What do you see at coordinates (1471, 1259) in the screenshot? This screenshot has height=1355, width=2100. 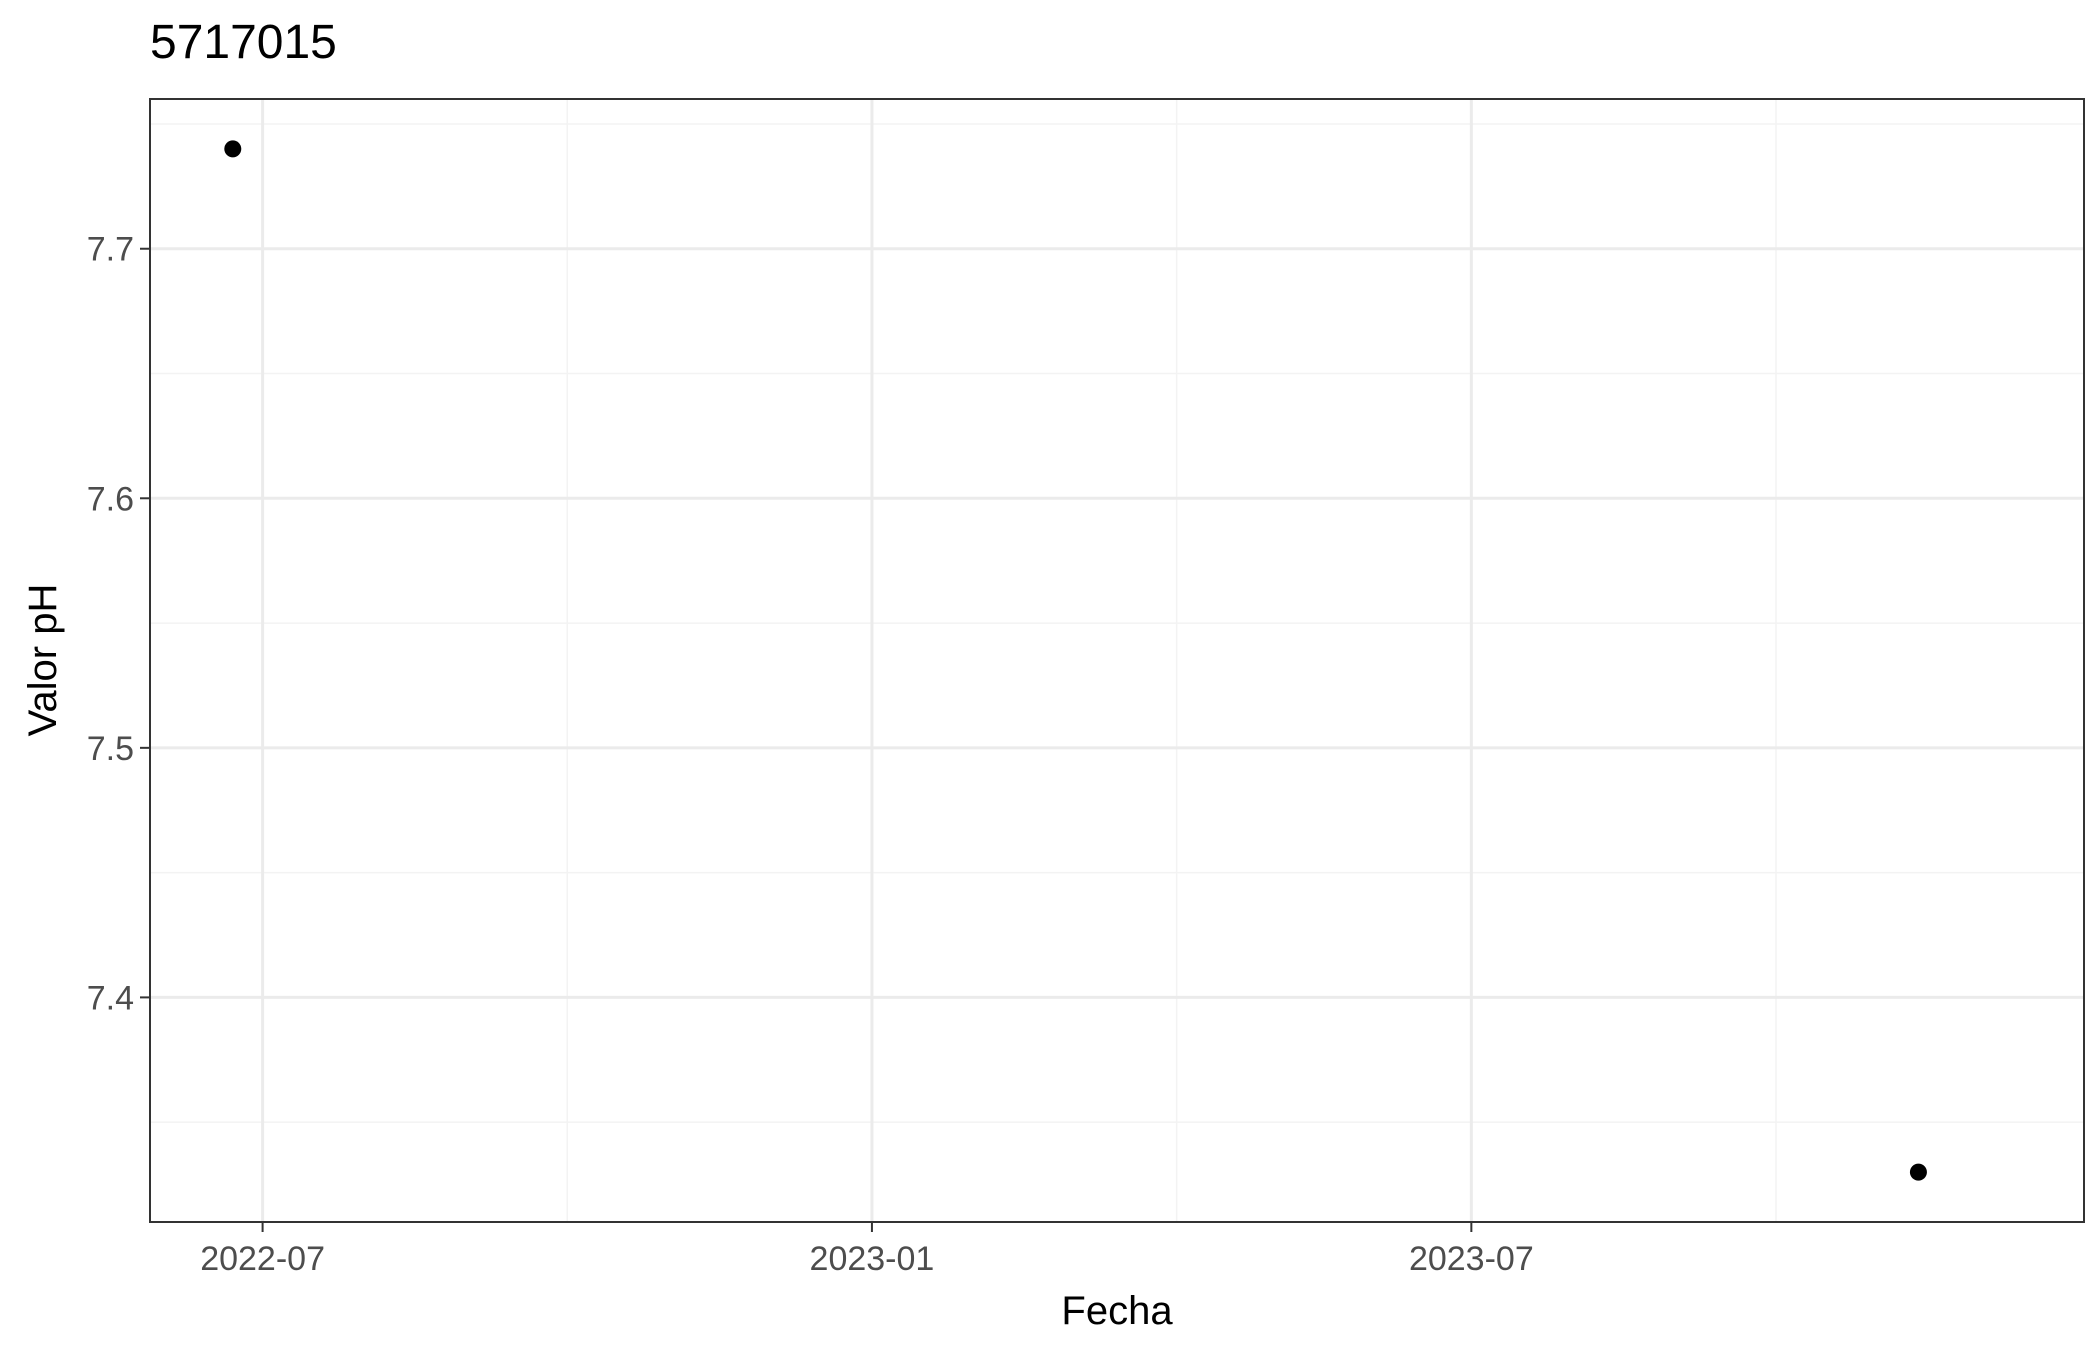 I see `x-tick-label: 2023-07` at bounding box center [1471, 1259].